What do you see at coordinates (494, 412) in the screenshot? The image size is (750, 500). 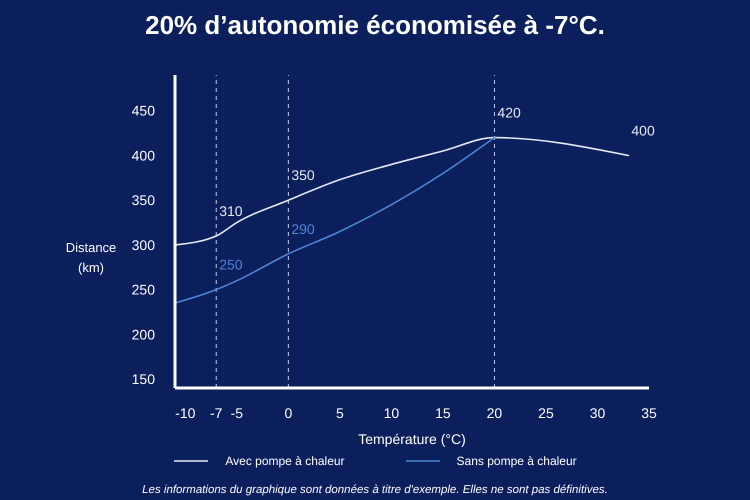 I see `x-tick-label: 20` at bounding box center [494, 412].